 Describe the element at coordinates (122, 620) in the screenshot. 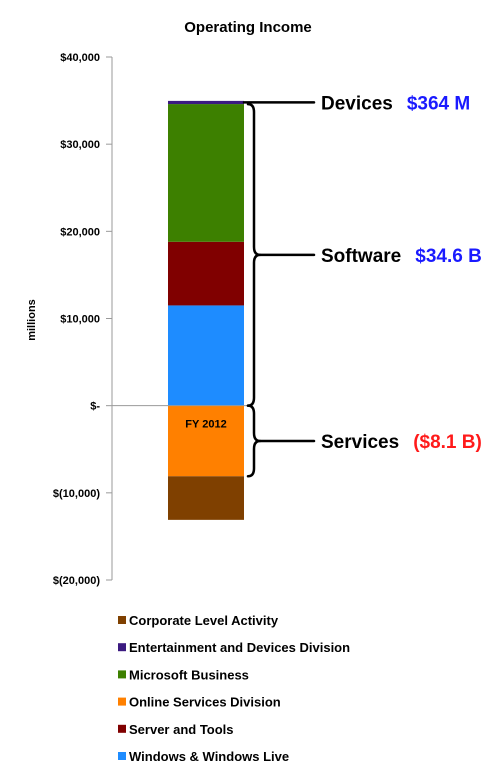

I see `legend-swatch-corporate-level-activity` at that location.